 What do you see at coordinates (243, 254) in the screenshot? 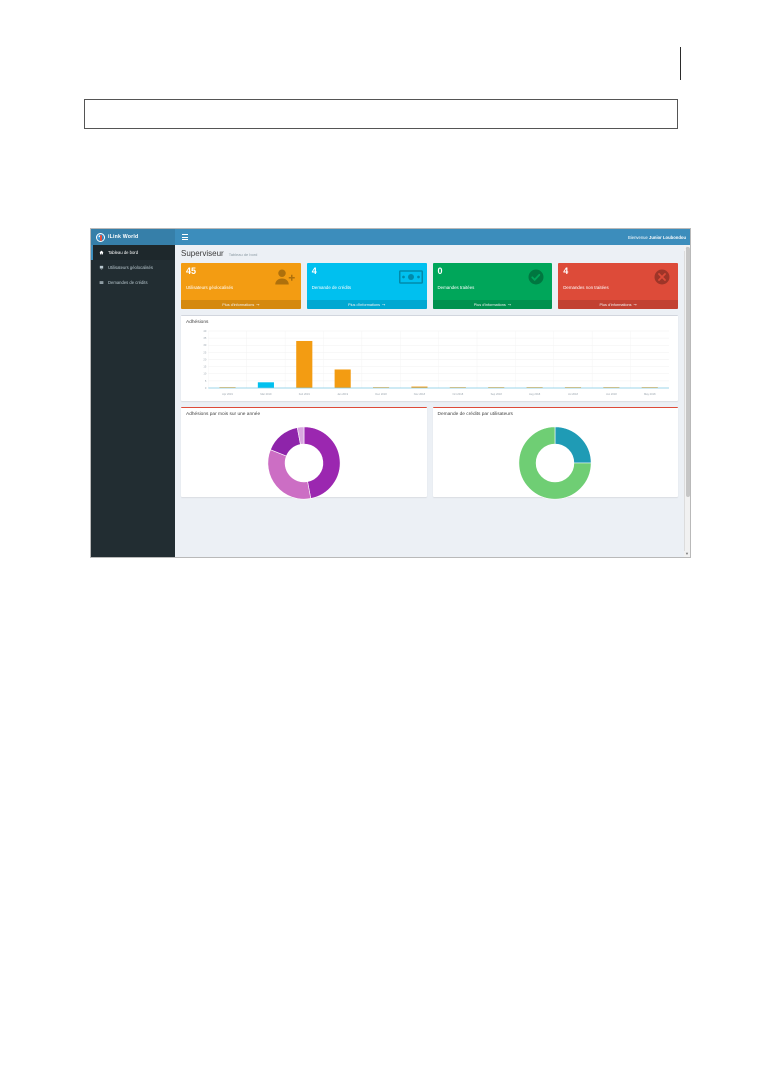
I see `breadcrumb: Tableau de bord` at bounding box center [243, 254].